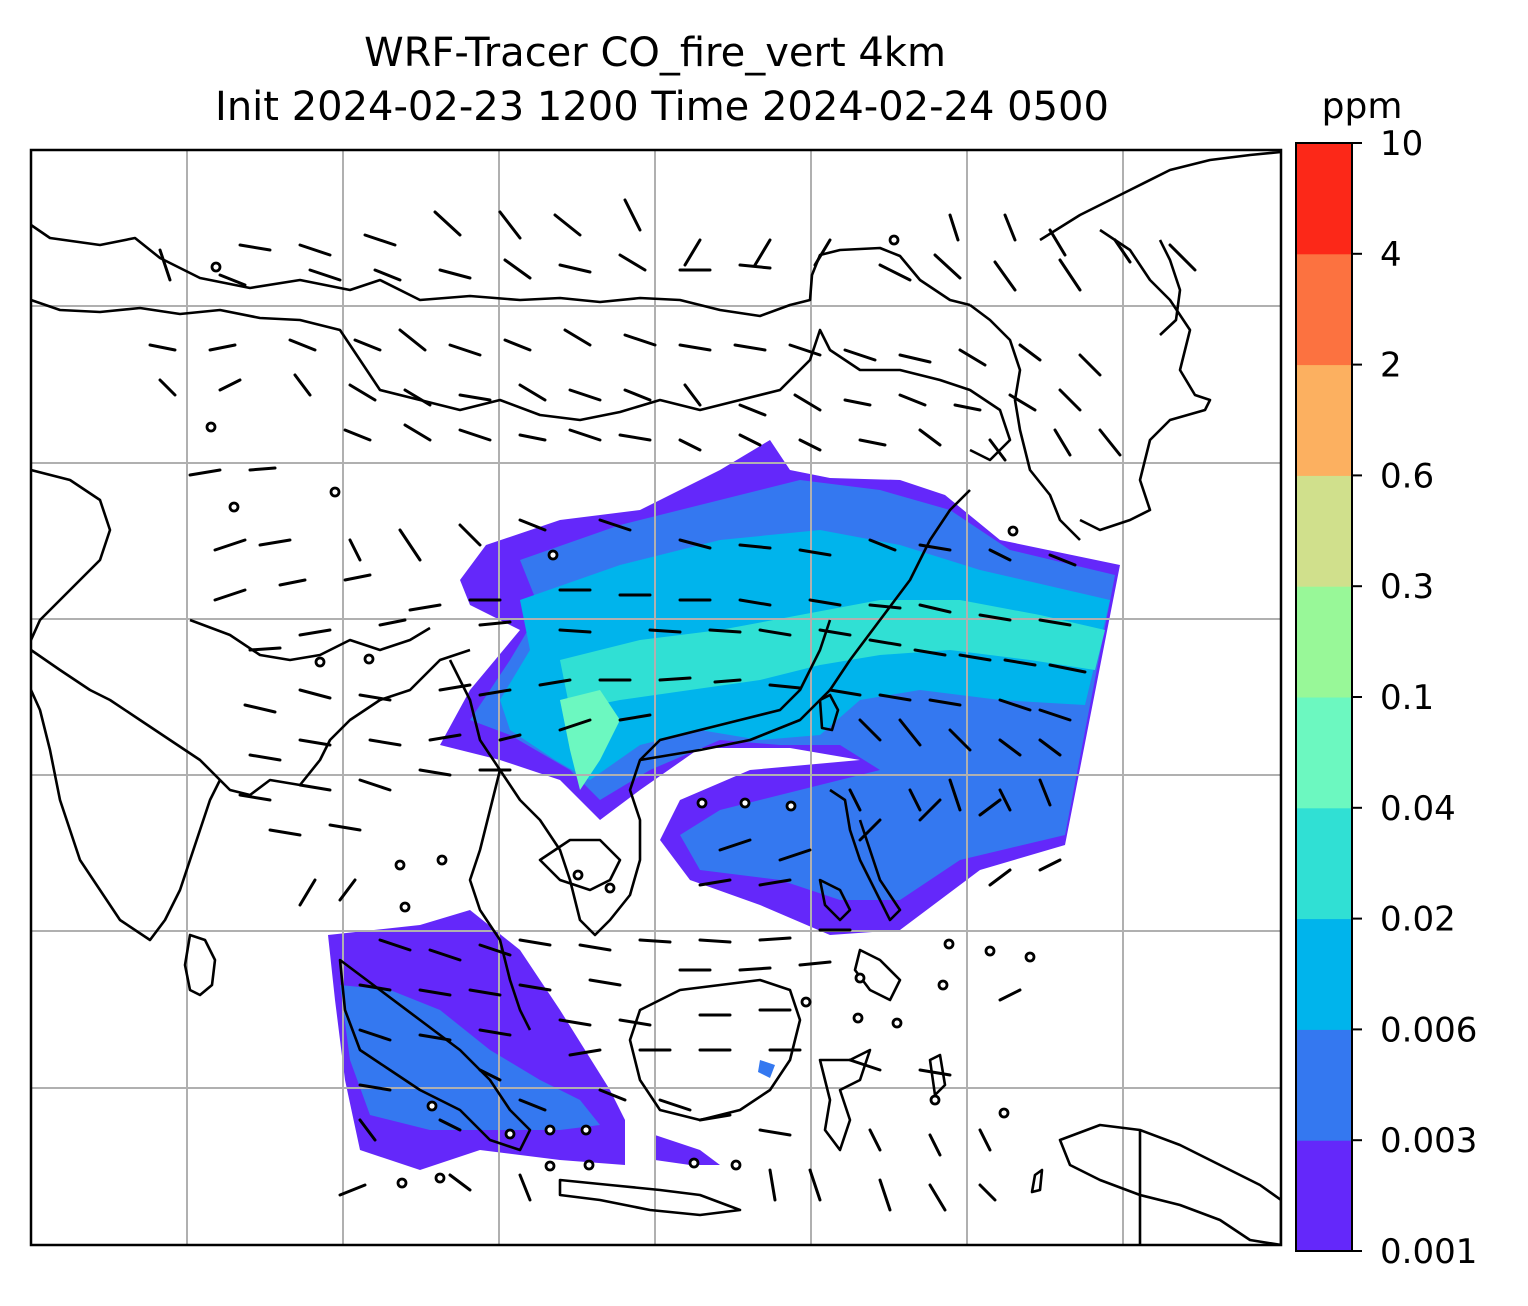  What do you see at coordinates (590, 740) in the screenshot?
I see `plume-north-level5` at bounding box center [590, 740].